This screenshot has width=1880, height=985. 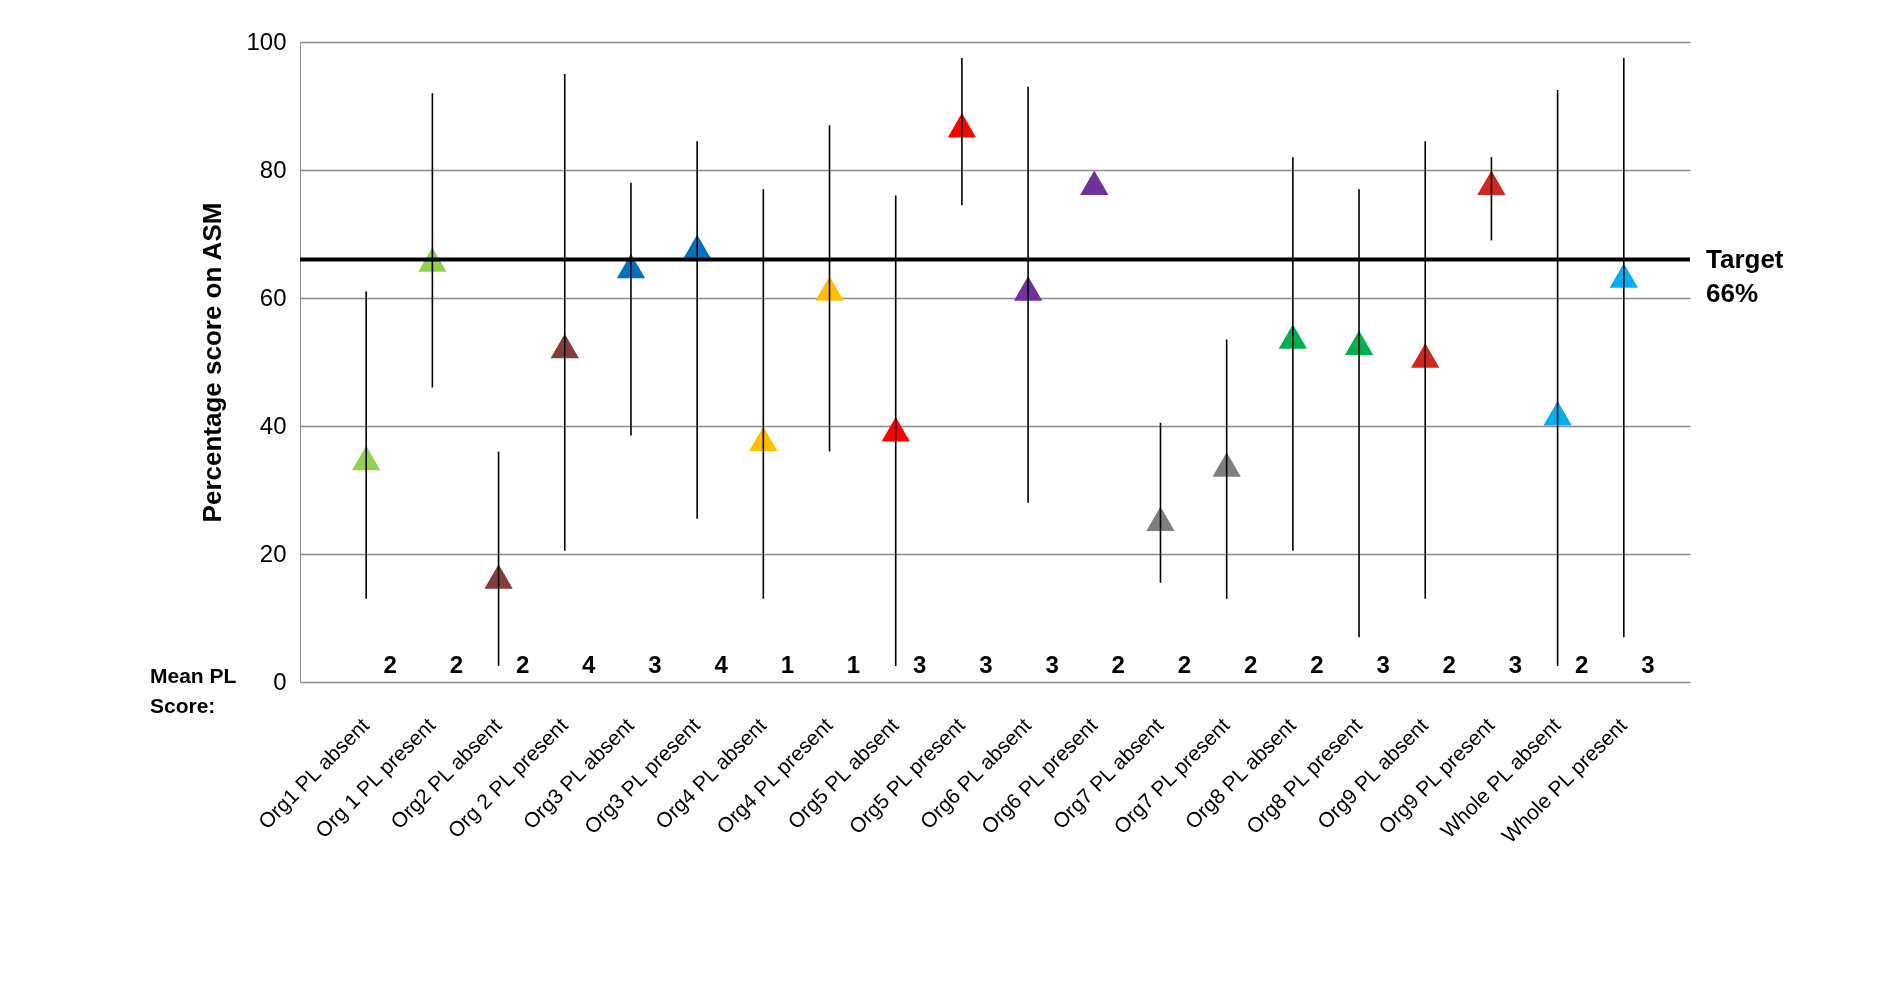 What do you see at coordinates (193, 690) in the screenshot?
I see `text: Mean PL Score:` at bounding box center [193, 690].